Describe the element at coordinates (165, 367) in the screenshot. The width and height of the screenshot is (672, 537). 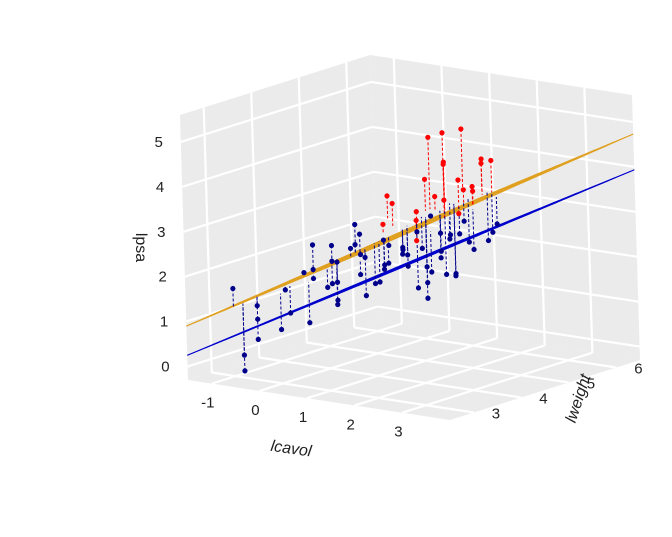
I see `z-tick-label: 0` at that location.